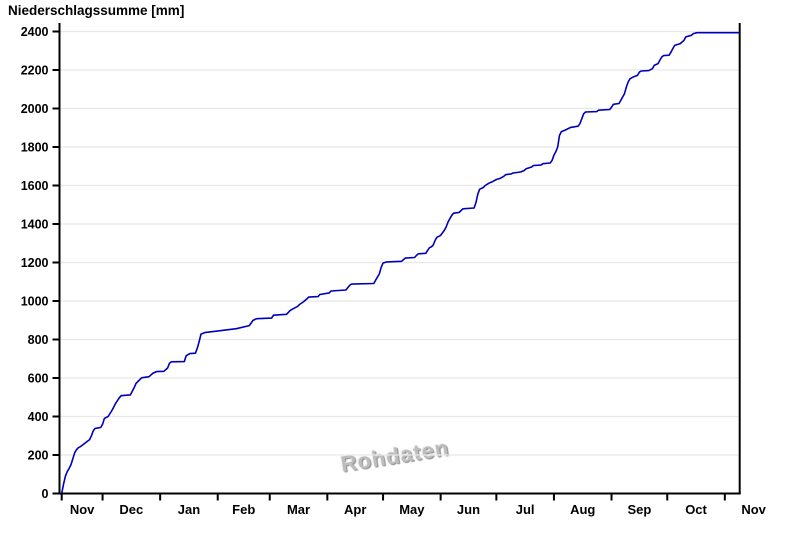  What do you see at coordinates (35, 32) in the screenshot?
I see `y-tick-label: 2400` at bounding box center [35, 32].